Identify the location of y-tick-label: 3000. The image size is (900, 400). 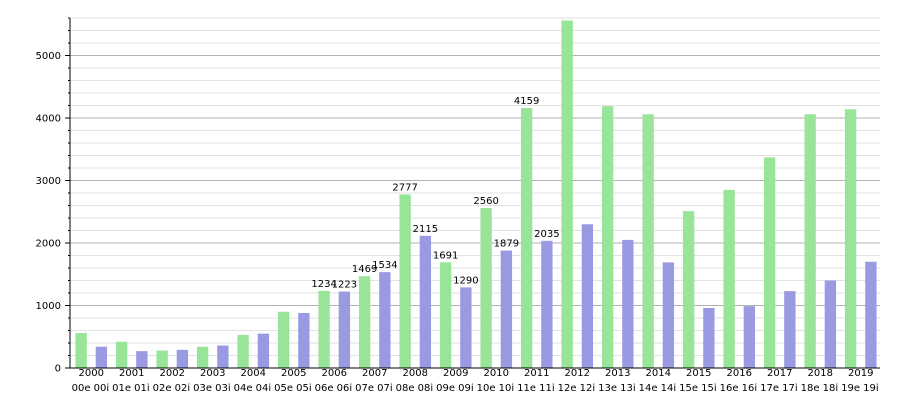
(48, 181).